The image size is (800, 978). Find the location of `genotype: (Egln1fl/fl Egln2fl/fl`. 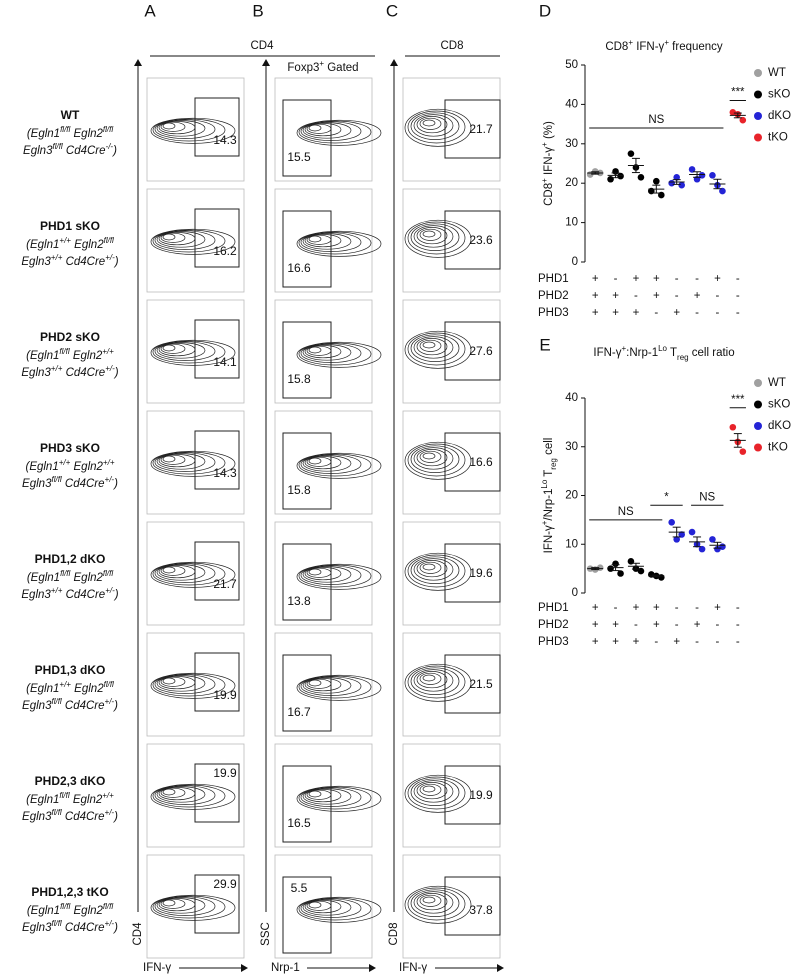

genotype: (Egln1fl/fl Egln2fl/fl is located at coordinates (70, 909).